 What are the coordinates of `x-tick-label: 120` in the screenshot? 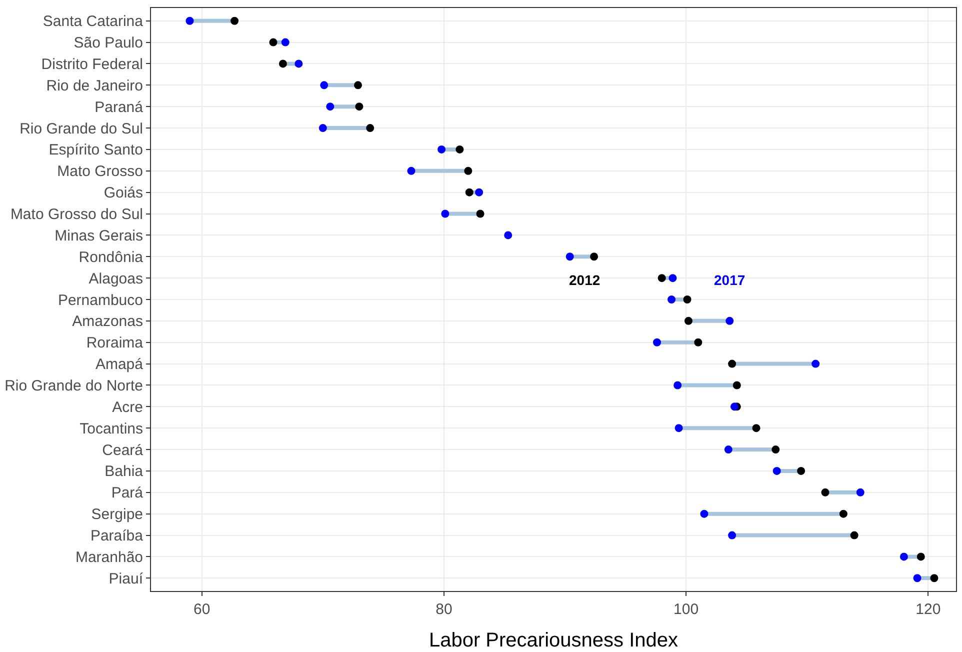 It's located at (928, 609).